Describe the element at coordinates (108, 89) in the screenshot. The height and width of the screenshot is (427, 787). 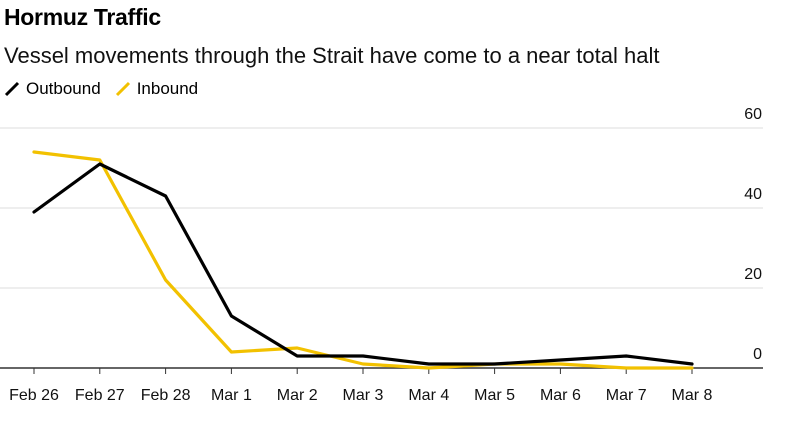
I see `legend: Outbound Inbound` at that location.